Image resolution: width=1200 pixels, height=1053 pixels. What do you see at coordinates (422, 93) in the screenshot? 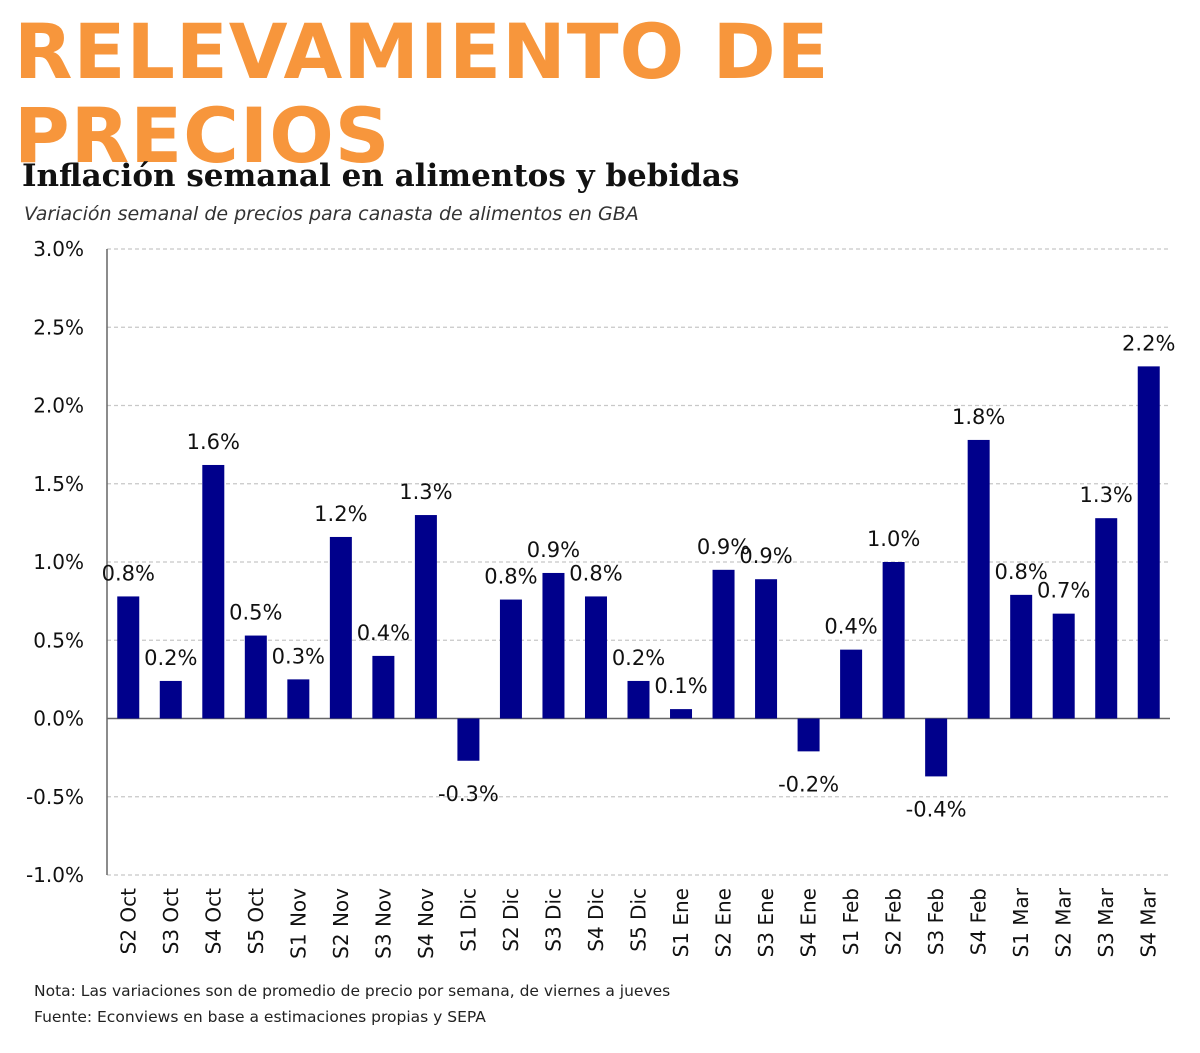
I see `page-banner-title: RELEVAMIENTO DE PRECIOS` at bounding box center [422, 93].